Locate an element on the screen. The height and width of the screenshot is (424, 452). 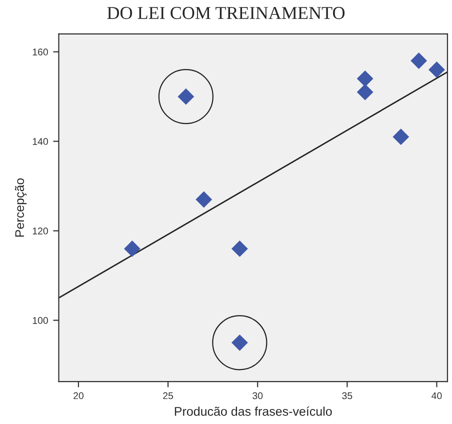
y-axis-title: Percepção is located at coordinates (20, 207).